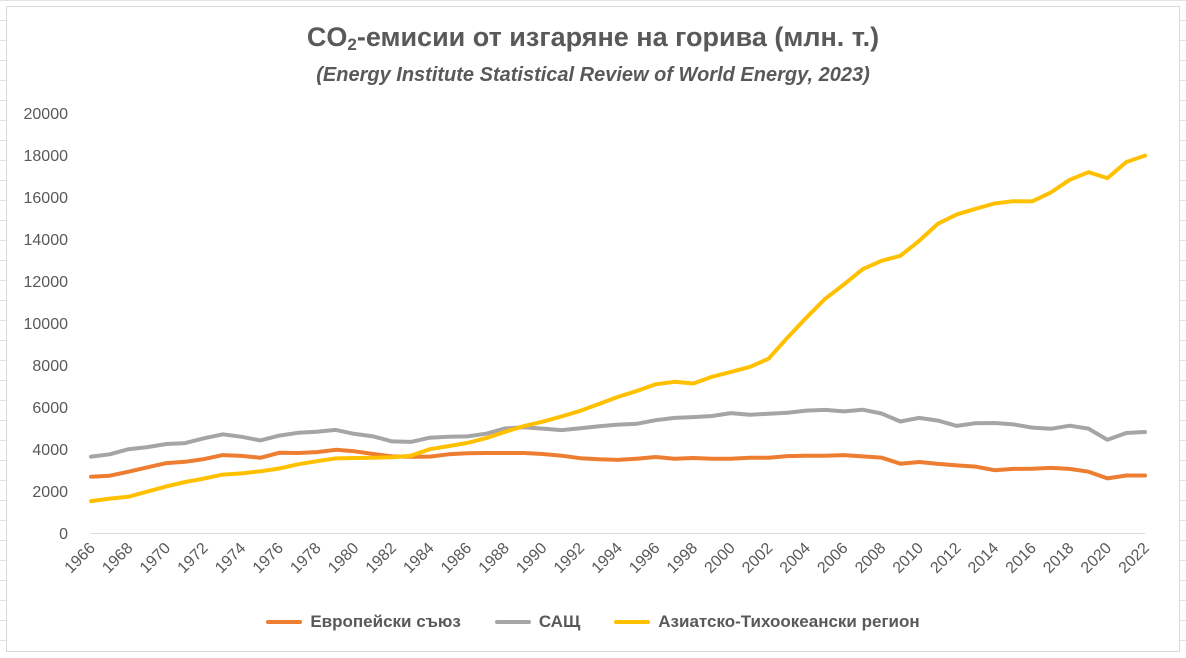 Image resolution: width=1186 pixels, height=658 pixels. What do you see at coordinates (381, 558) in the screenshot?
I see `x-tick-label: 1982` at bounding box center [381, 558].